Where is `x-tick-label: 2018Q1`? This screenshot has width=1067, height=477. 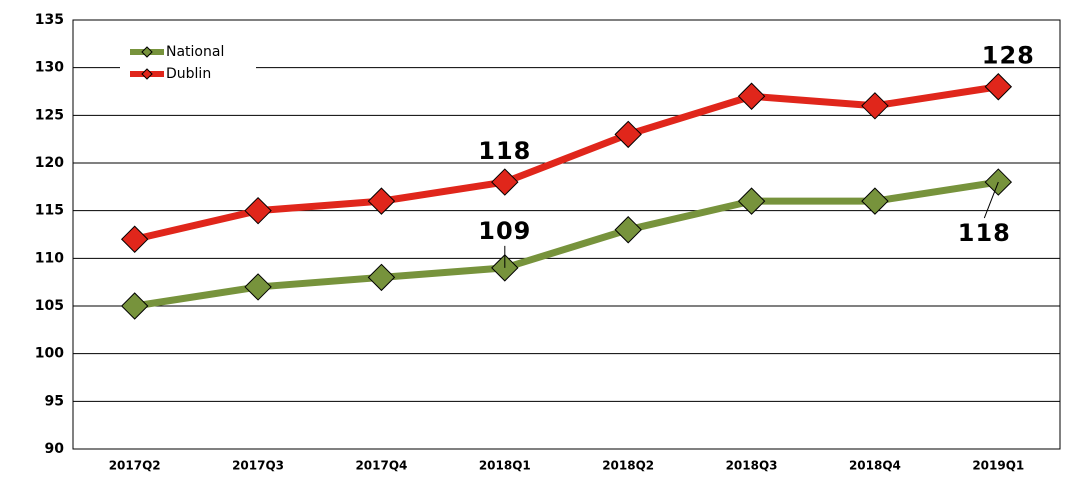
x-tick-label: 2018Q1 is located at coordinates (505, 466).